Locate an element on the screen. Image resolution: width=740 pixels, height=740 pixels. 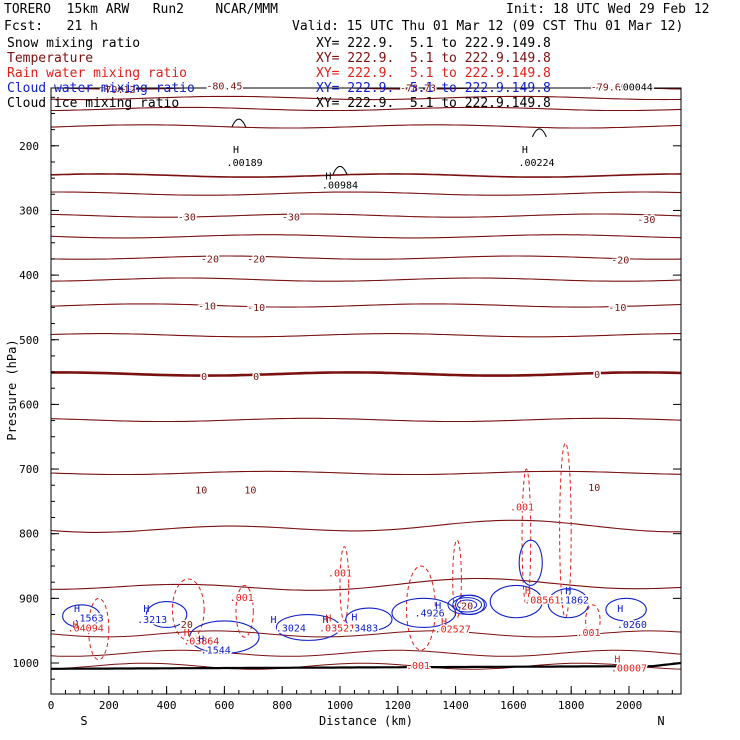
contour-label: -20 is located at coordinates (620, 261).